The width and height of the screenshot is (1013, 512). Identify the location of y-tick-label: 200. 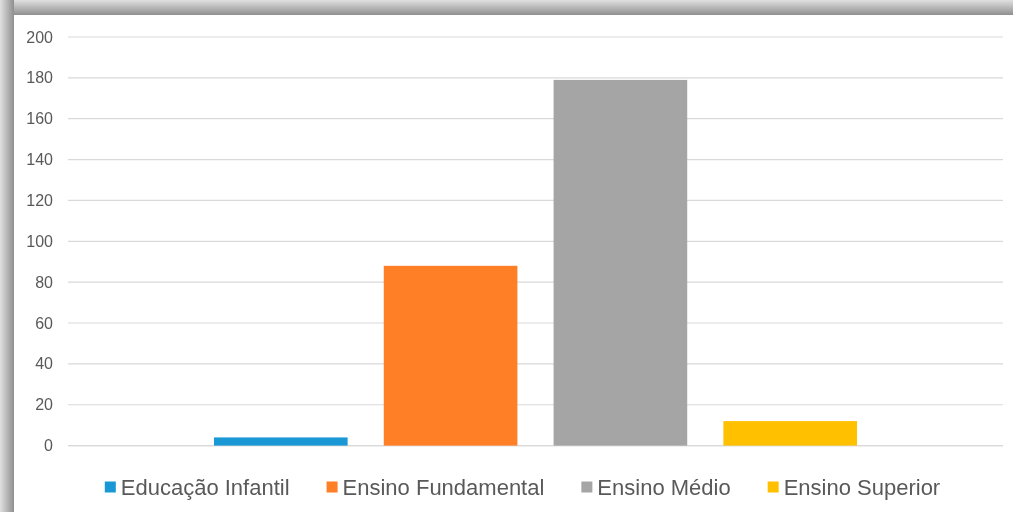
(40, 37).